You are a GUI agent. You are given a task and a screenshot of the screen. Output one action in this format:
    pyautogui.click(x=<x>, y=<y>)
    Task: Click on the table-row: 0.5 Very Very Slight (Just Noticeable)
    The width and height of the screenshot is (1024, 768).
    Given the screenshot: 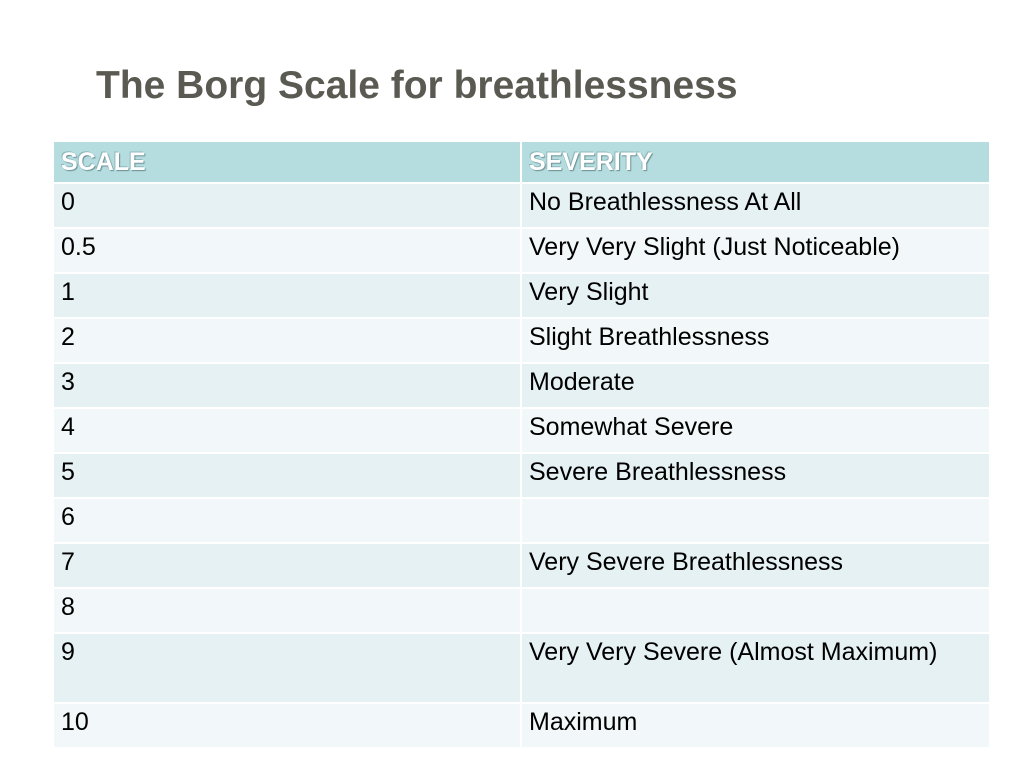 What is the action you would take?
    pyautogui.click(x=521, y=250)
    